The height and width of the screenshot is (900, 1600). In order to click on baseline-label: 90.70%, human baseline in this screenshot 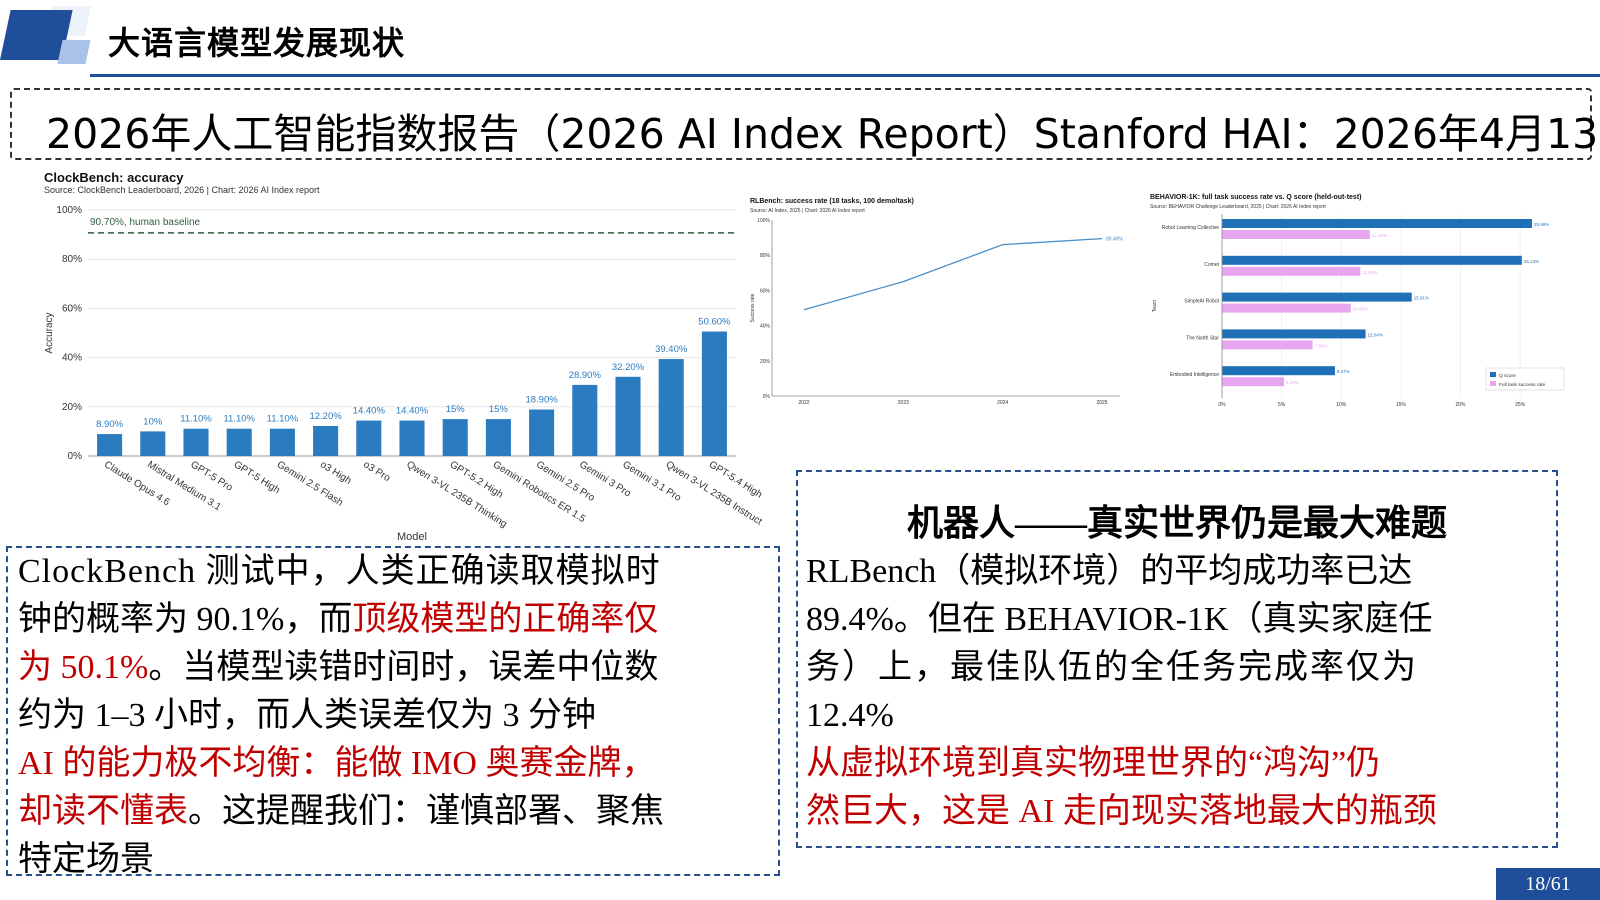, I will do `click(145, 222)`.